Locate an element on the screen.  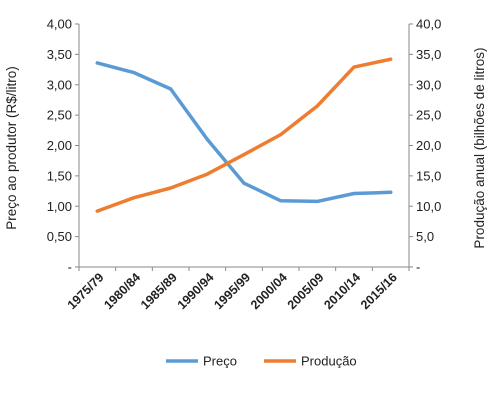
x-tick-label: 1990/94 is located at coordinates (196, 291).